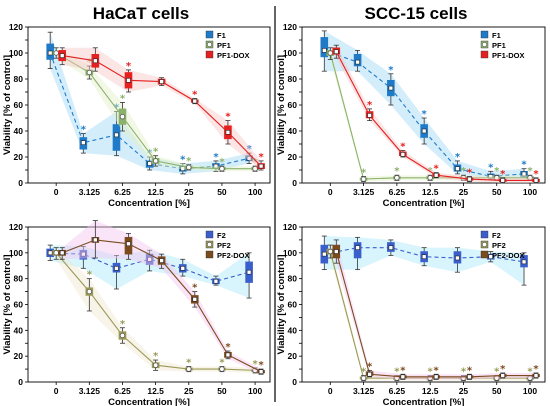  I want to click on p1-y-tick-label: 40, so click(19, 131).